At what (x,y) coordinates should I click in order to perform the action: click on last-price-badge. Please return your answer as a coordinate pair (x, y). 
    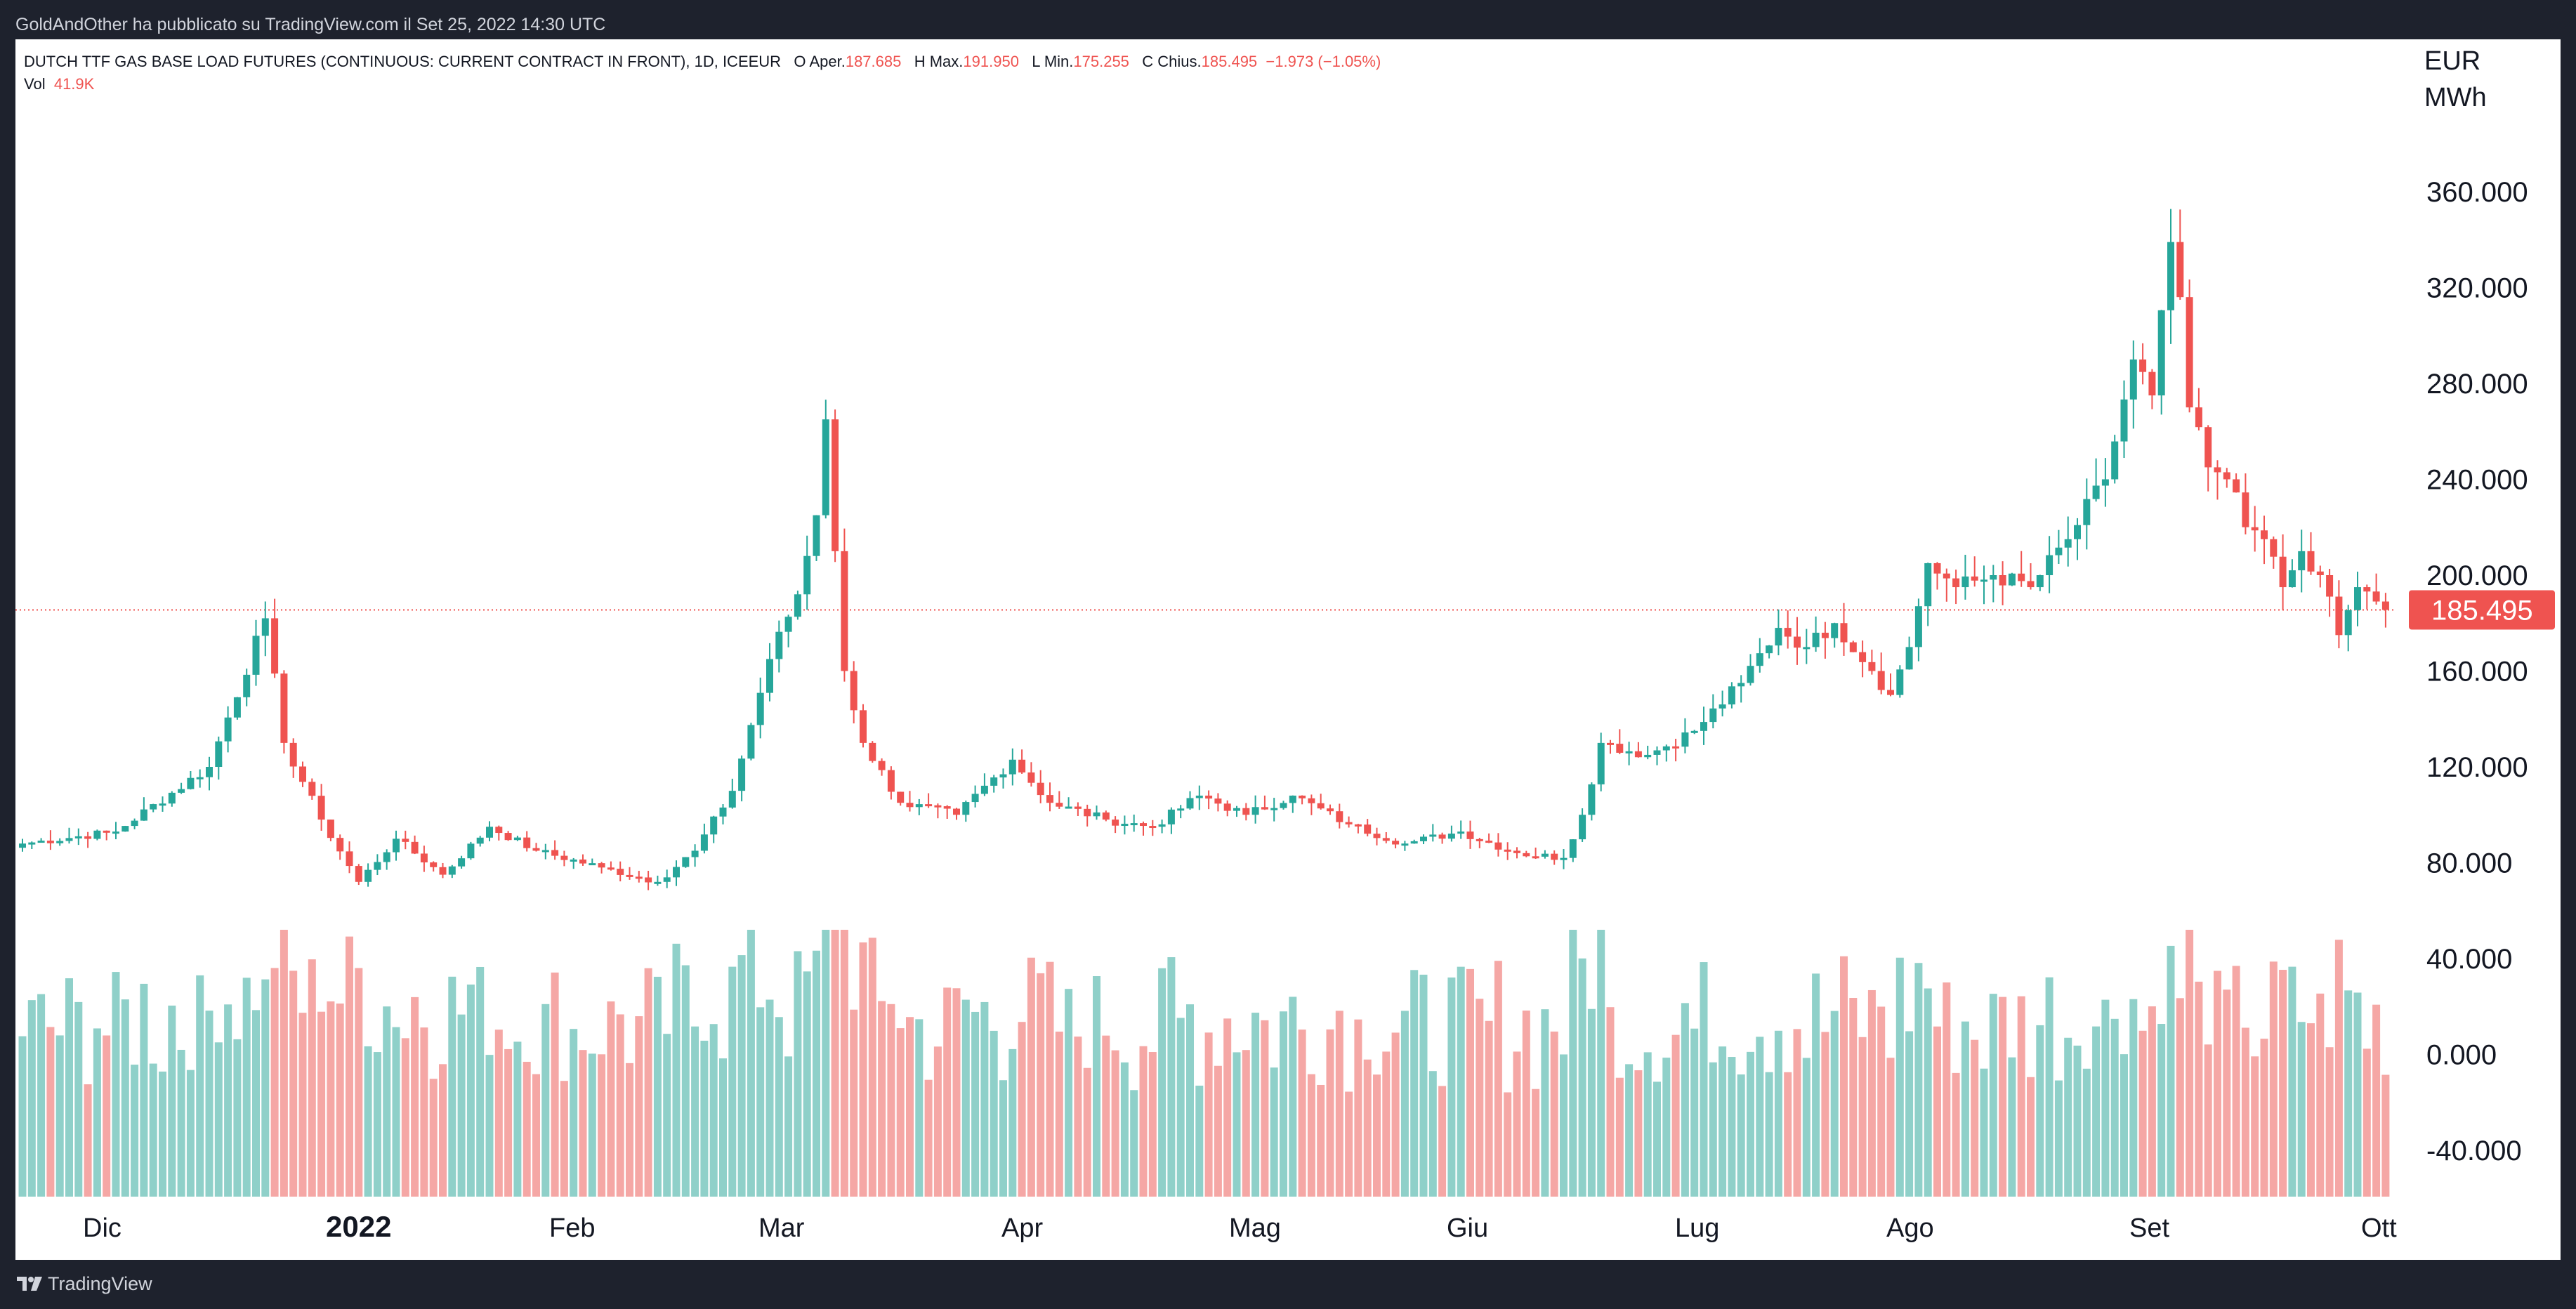
    Looking at the image, I should click on (2482, 610).